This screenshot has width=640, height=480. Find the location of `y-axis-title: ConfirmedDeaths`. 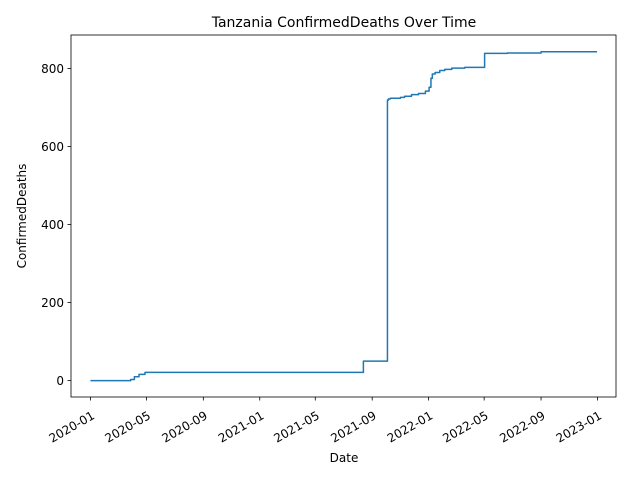

y-axis-title: ConfirmedDeaths is located at coordinates (22, 216).